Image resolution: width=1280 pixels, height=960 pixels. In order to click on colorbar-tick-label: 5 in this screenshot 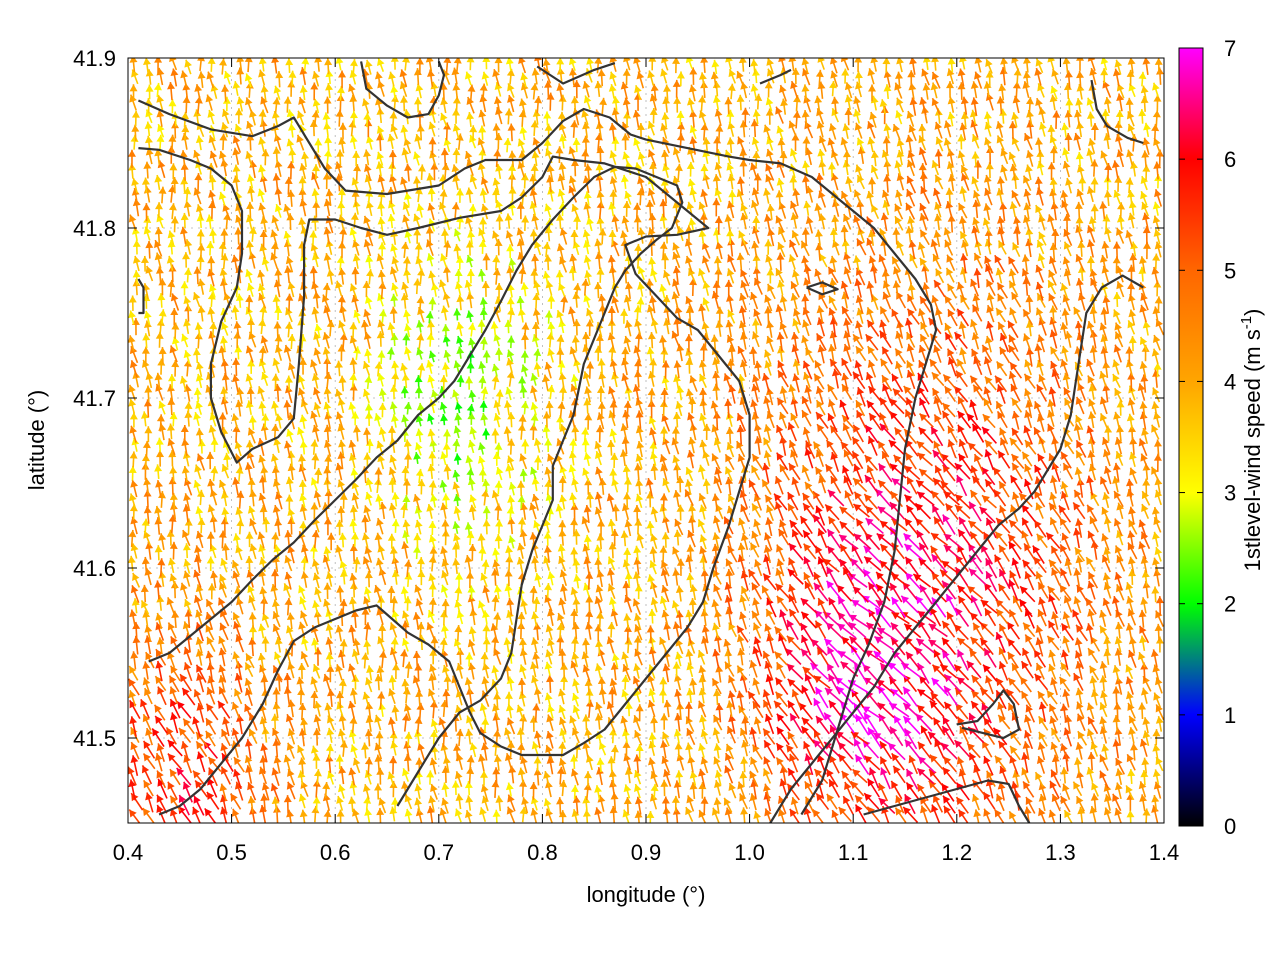, I will do `click(1230, 270)`.